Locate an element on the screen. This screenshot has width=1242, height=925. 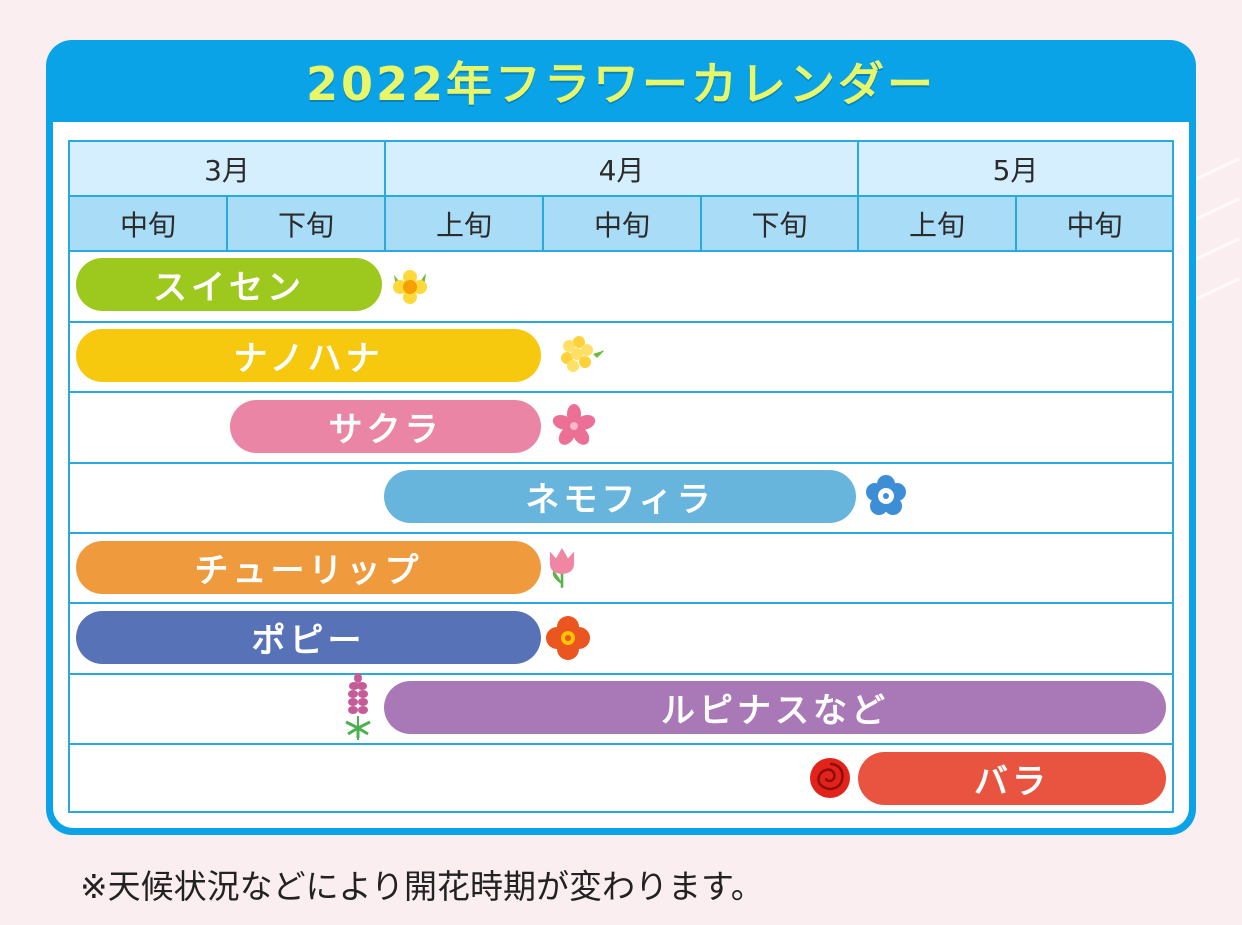
rose-icon is located at coordinates (830, 778).